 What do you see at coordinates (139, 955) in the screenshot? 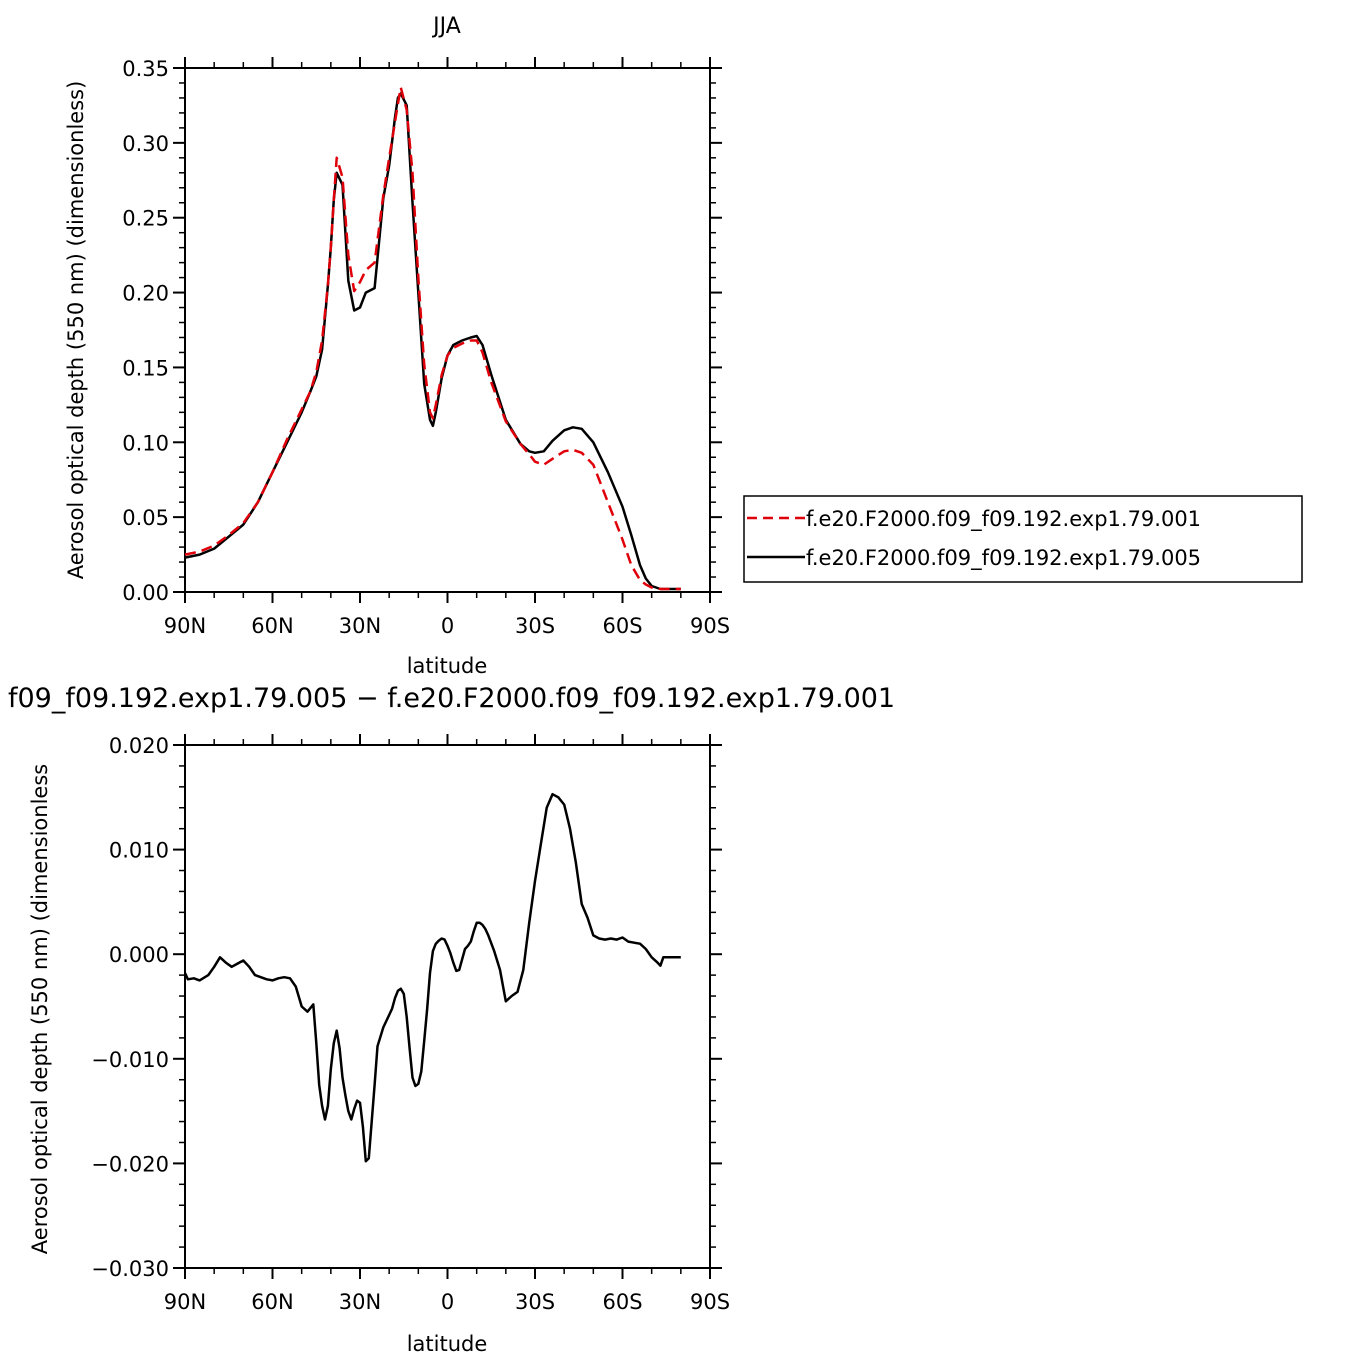
I see `y-tick-label: 0.000` at bounding box center [139, 955].